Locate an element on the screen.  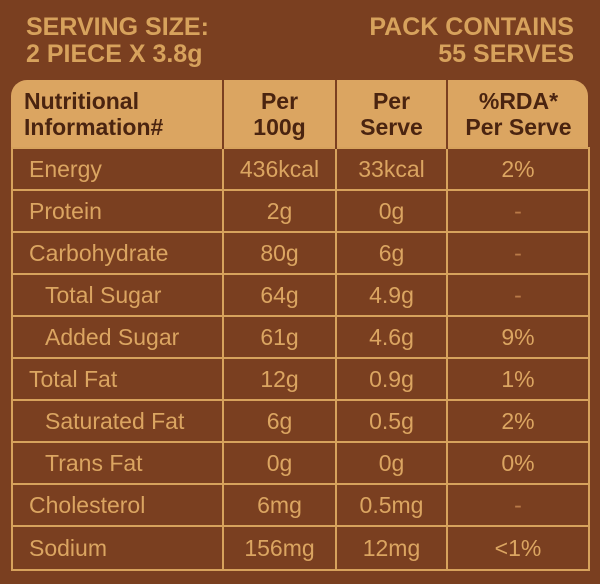
table-row: Energy 436kcal 33kcal 2% is located at coordinates (300, 169).